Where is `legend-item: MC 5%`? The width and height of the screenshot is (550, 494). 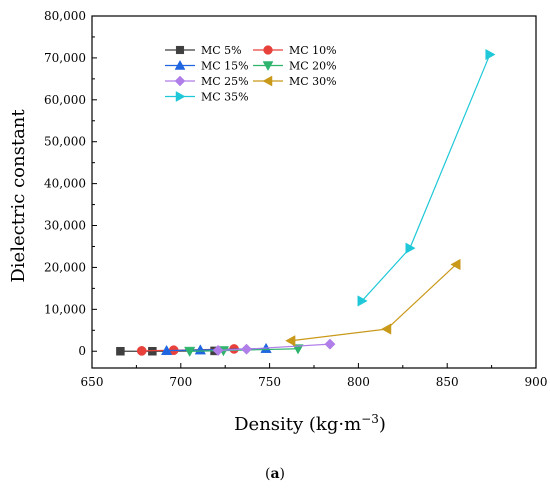
legend-item: MC 5% is located at coordinates (203, 50).